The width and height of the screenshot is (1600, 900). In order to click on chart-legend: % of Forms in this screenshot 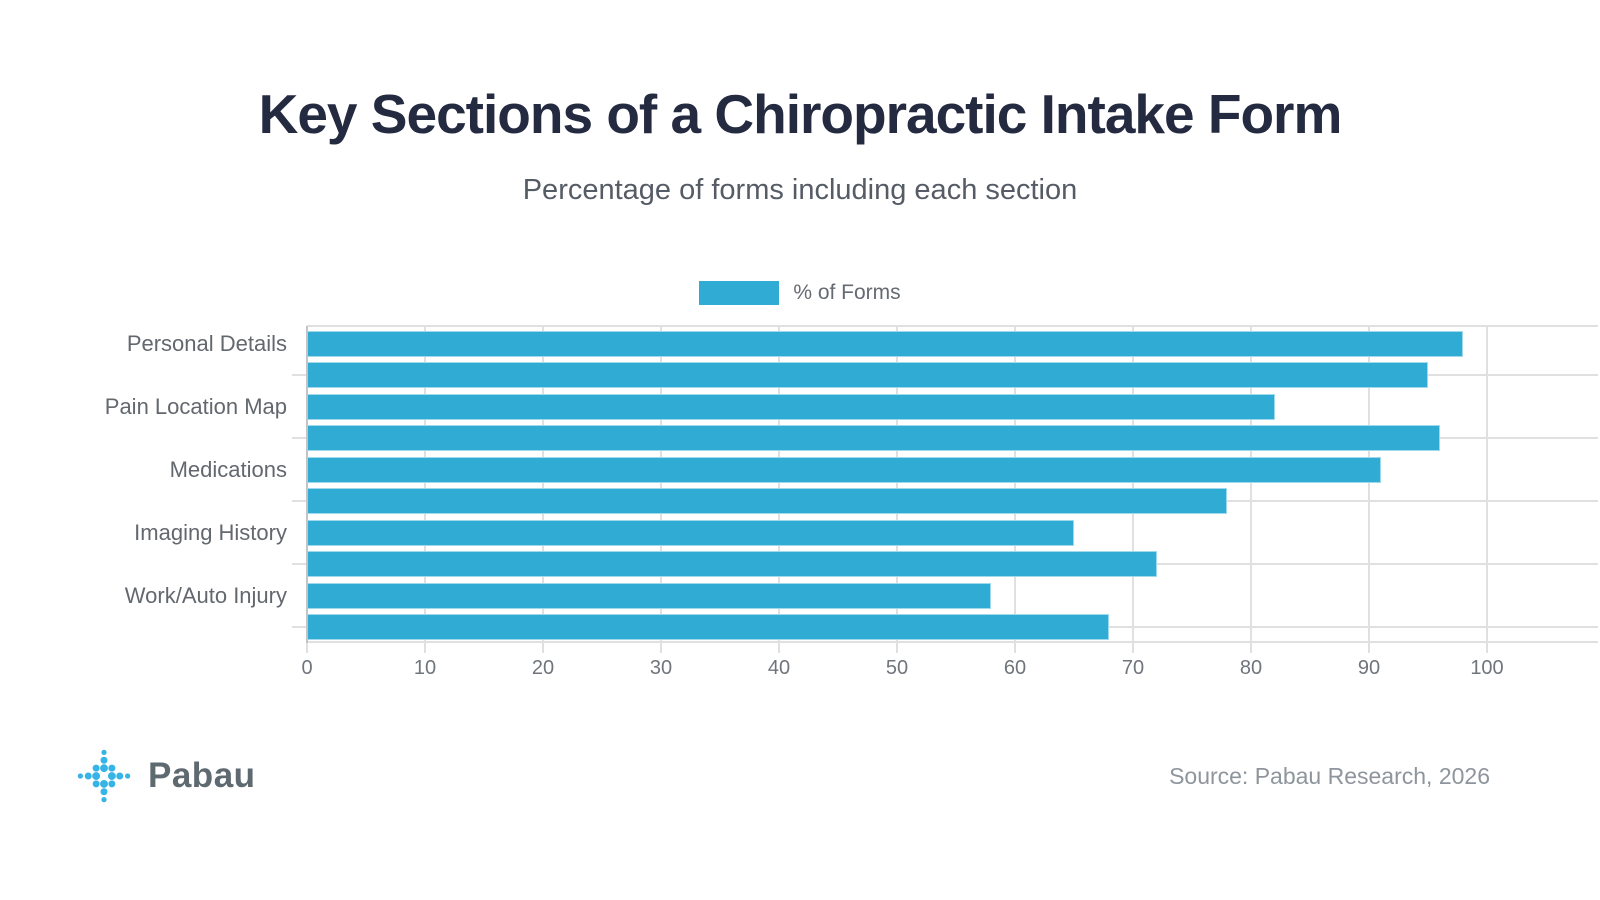, I will do `click(800, 293)`.